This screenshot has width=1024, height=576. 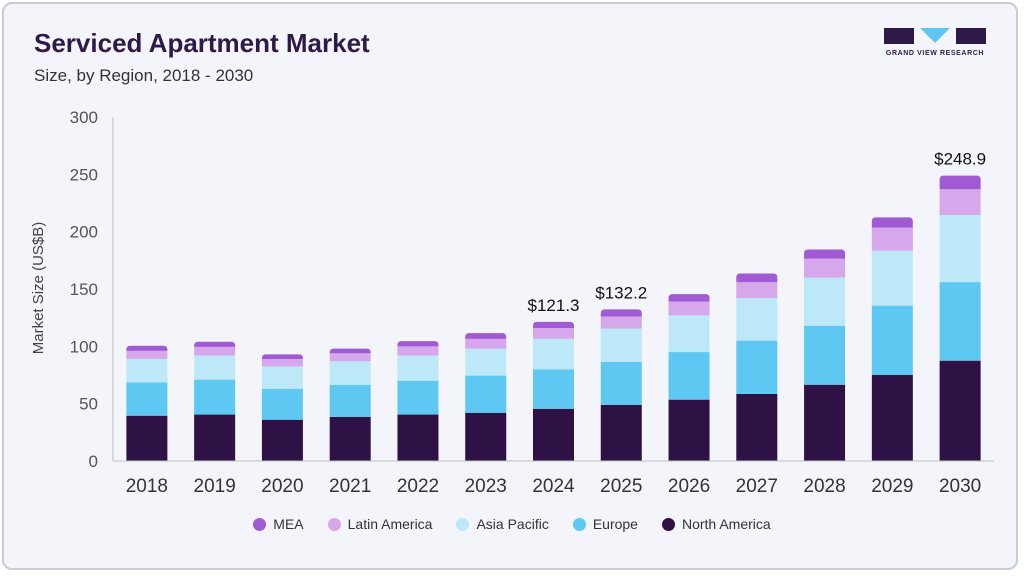 What do you see at coordinates (282, 486) in the screenshot?
I see `x-tick-label: 2020` at bounding box center [282, 486].